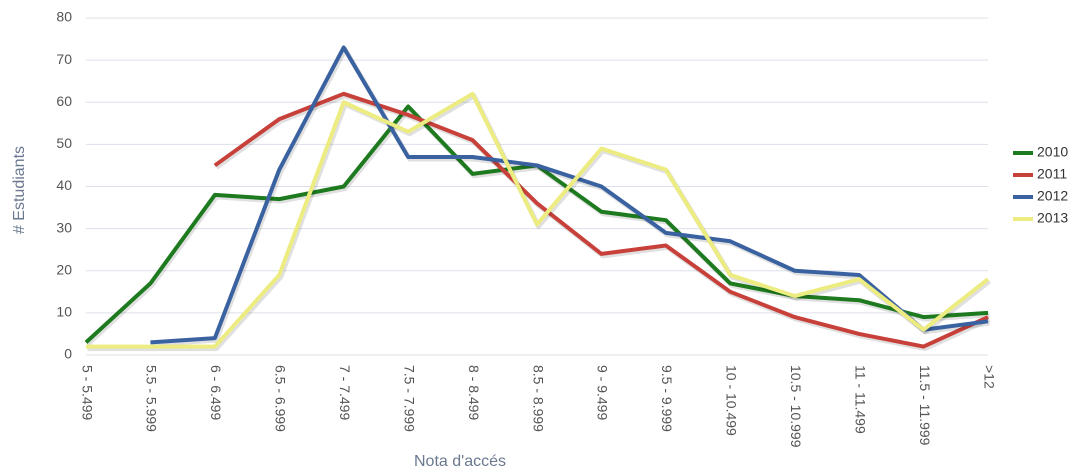 The width and height of the screenshot is (1083, 475). What do you see at coordinates (345, 392) in the screenshot?
I see `x-tick-label: 7 - 7.499` at bounding box center [345, 392].